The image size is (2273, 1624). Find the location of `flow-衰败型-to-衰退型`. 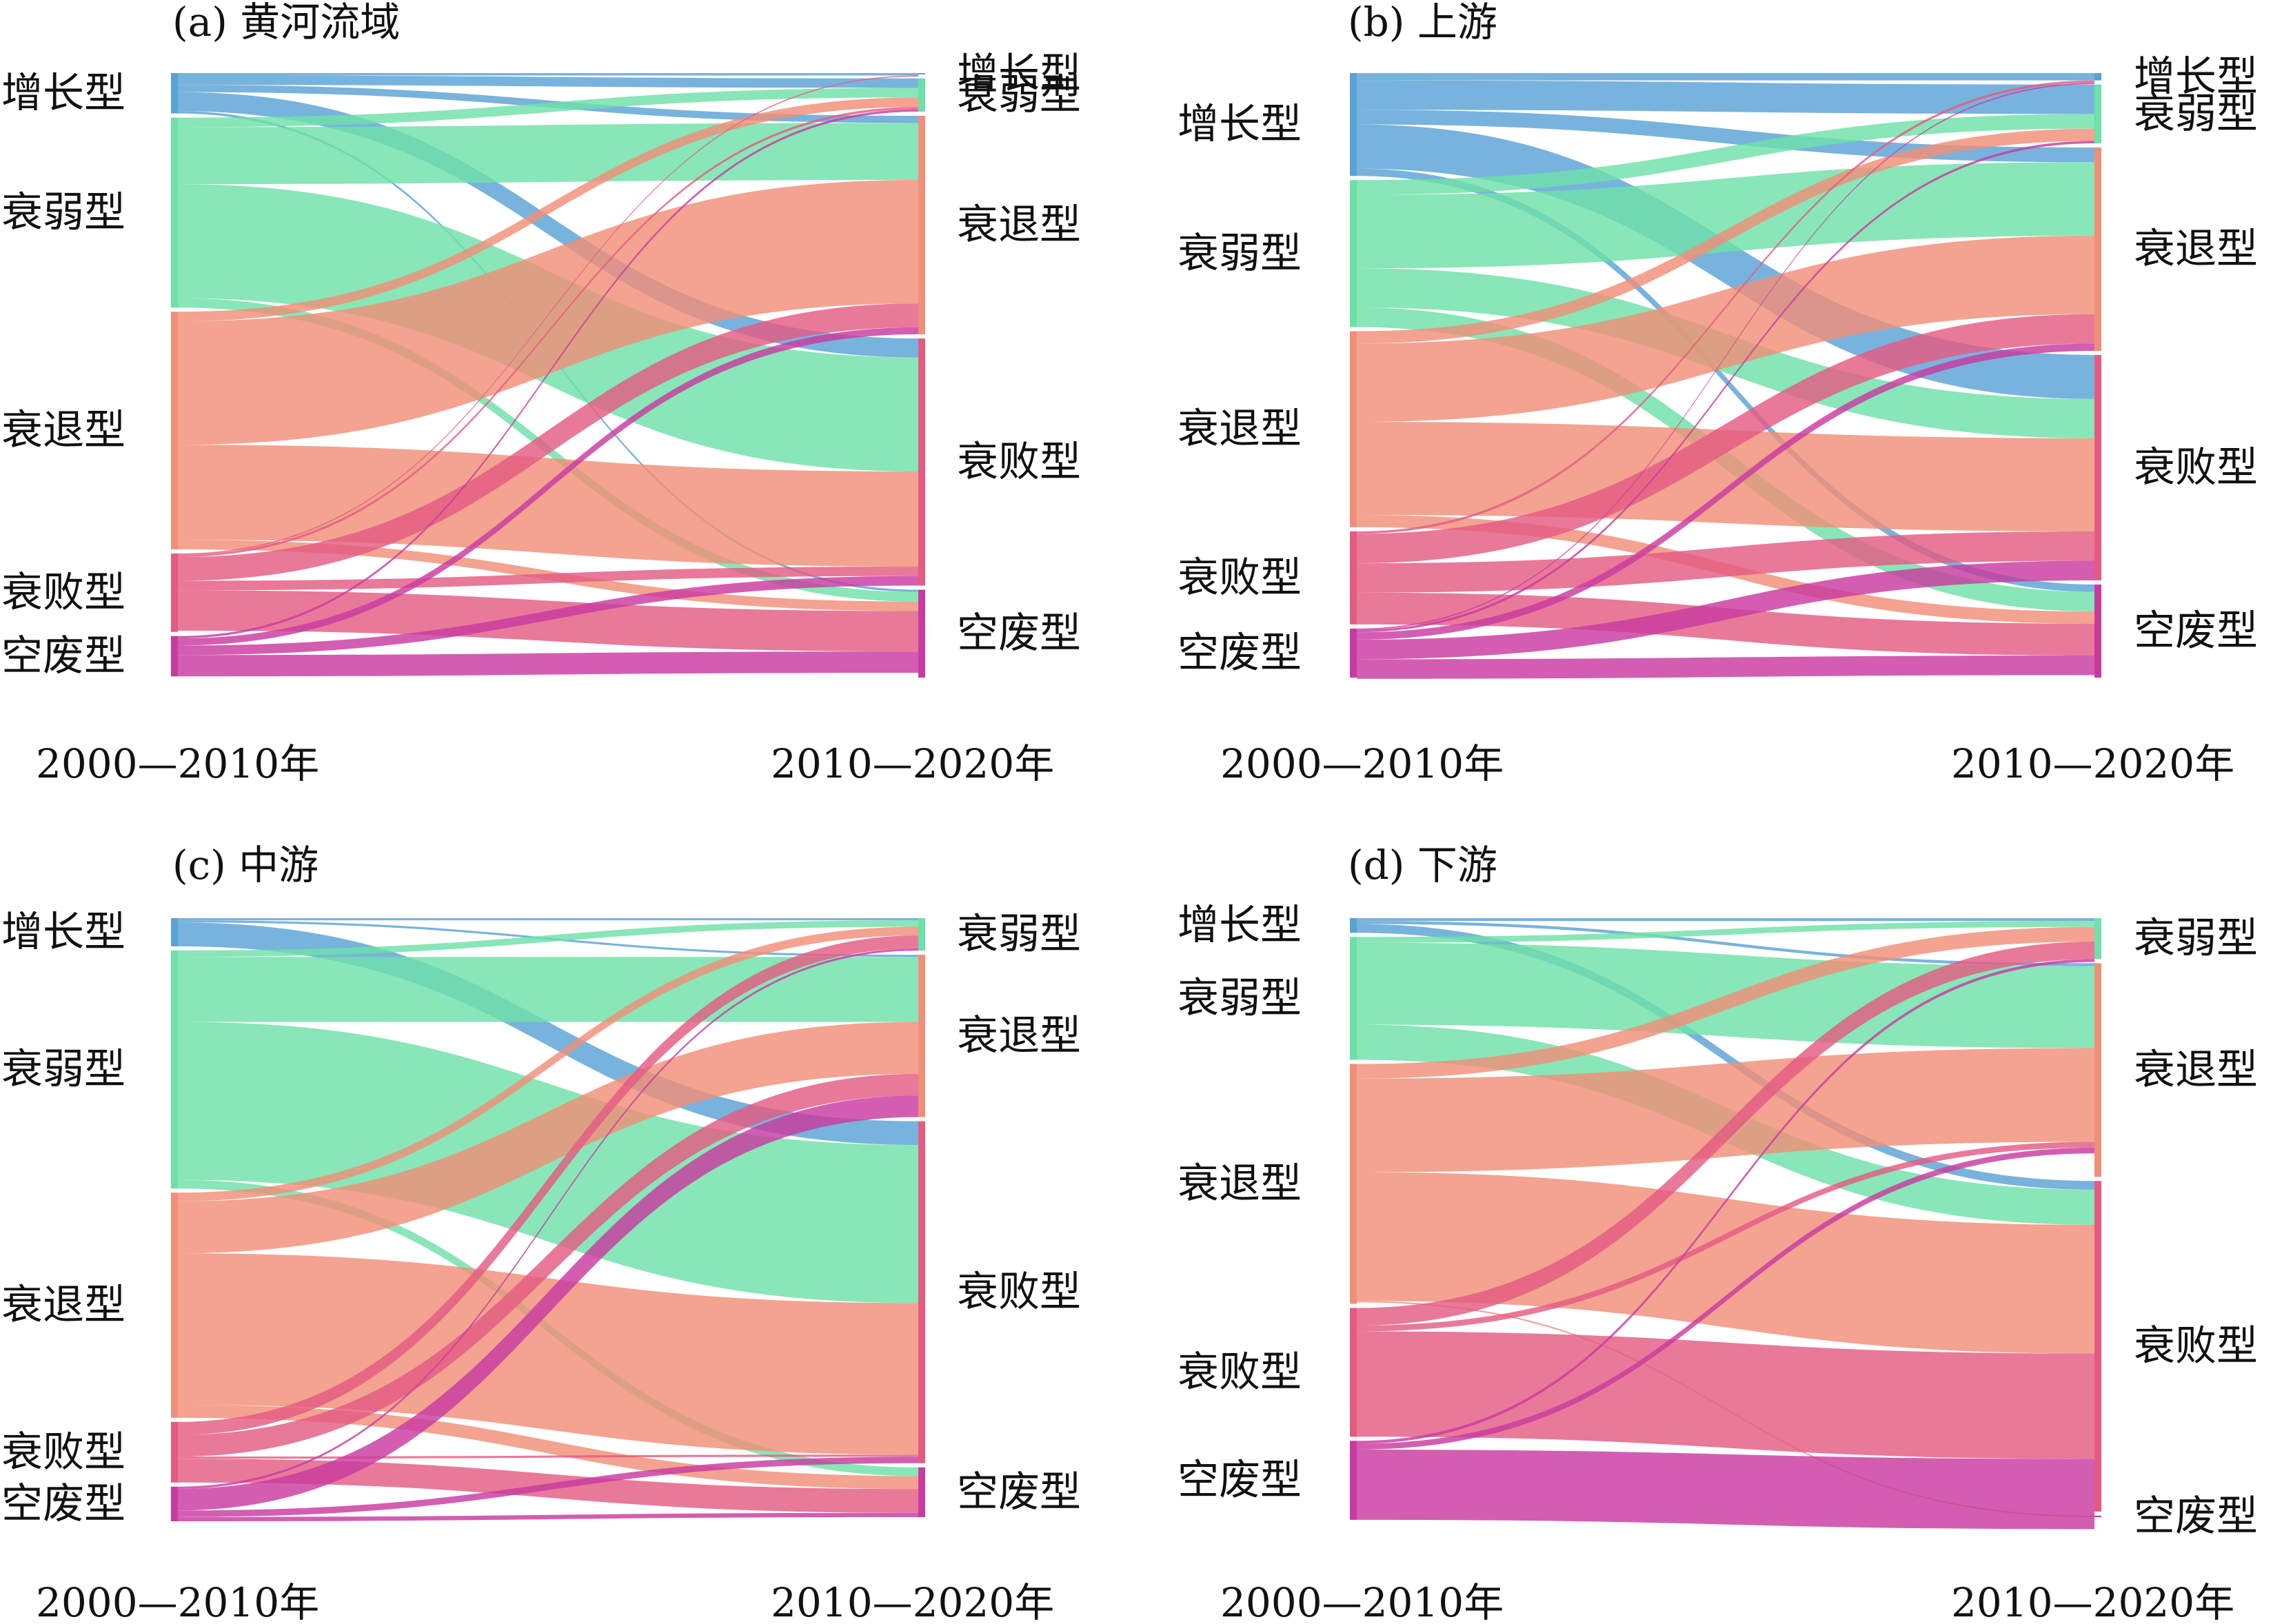

flow-衰败型-to-衰退型 is located at coordinates (548, 1265).